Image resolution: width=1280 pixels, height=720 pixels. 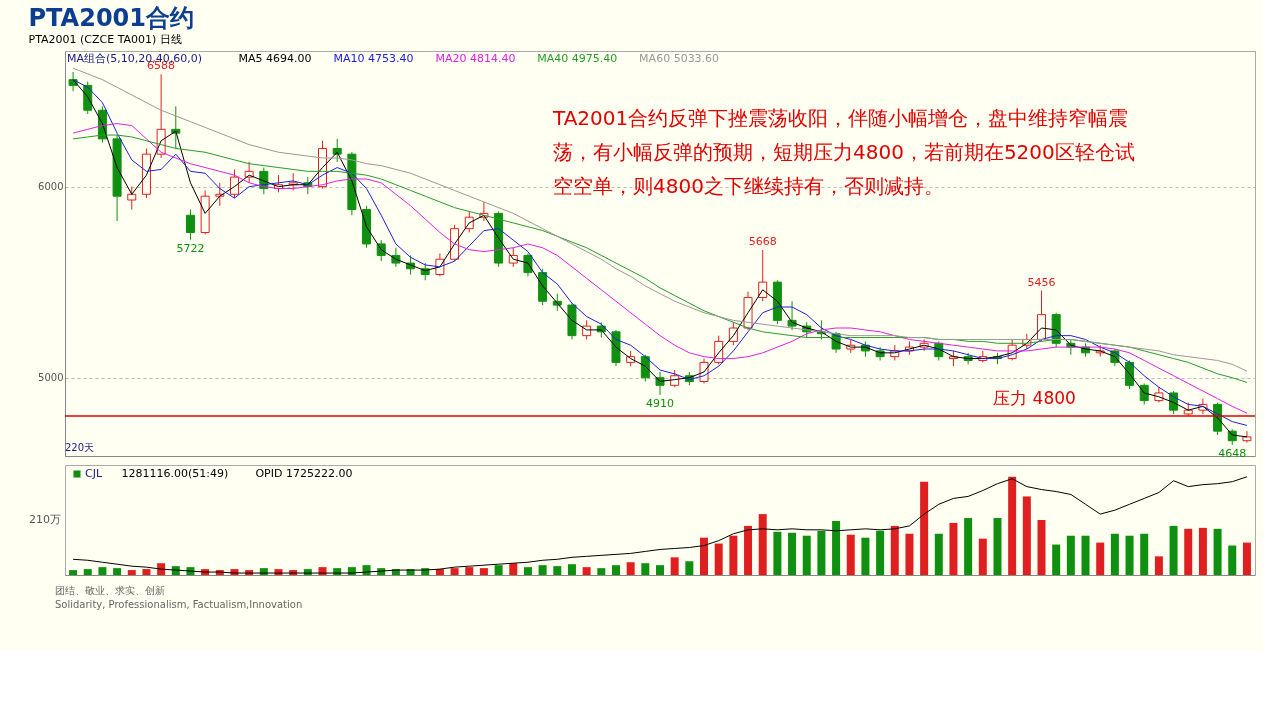 I want to click on annotation: 220天, so click(x=80, y=447).